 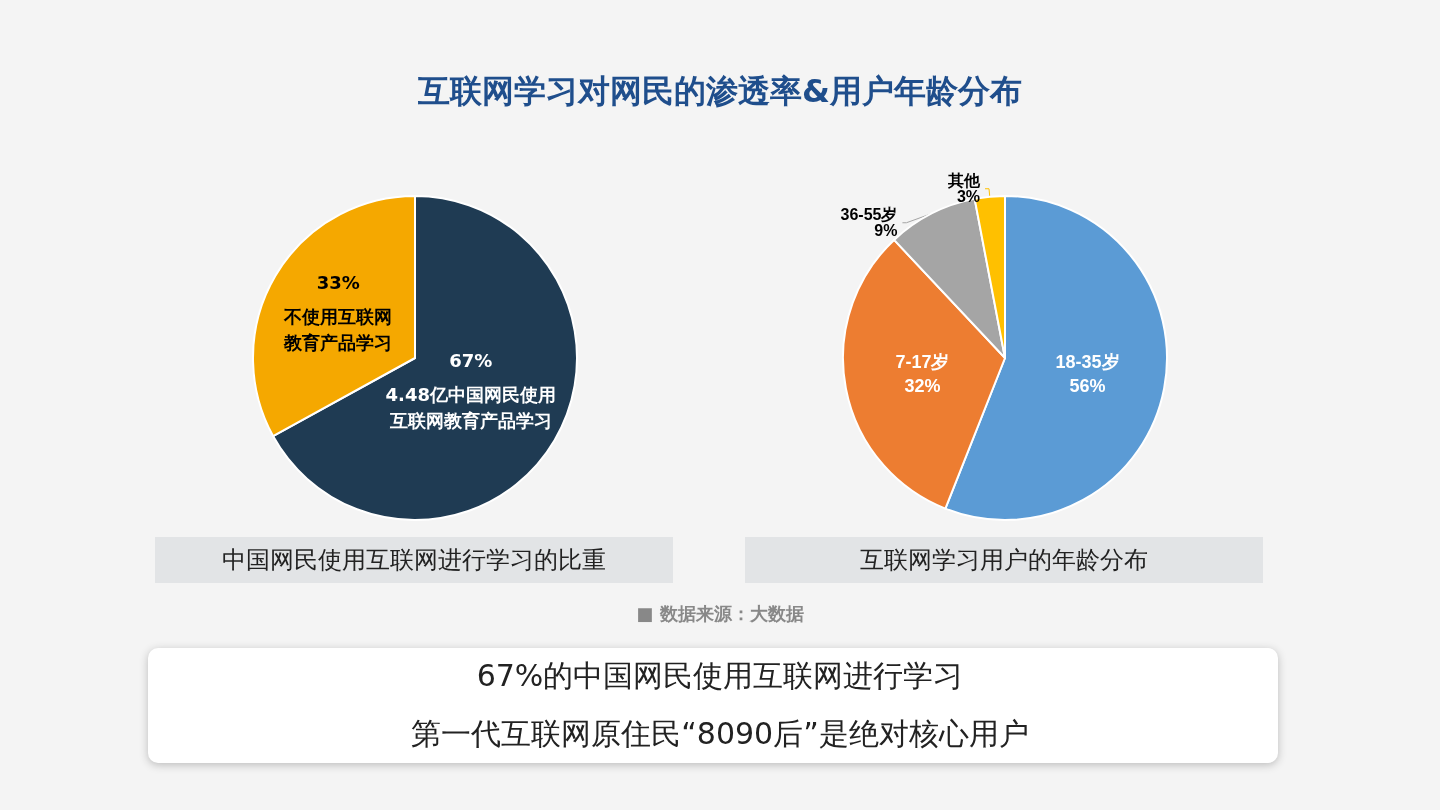 I want to click on data-label: 3%, so click(x=968, y=197).